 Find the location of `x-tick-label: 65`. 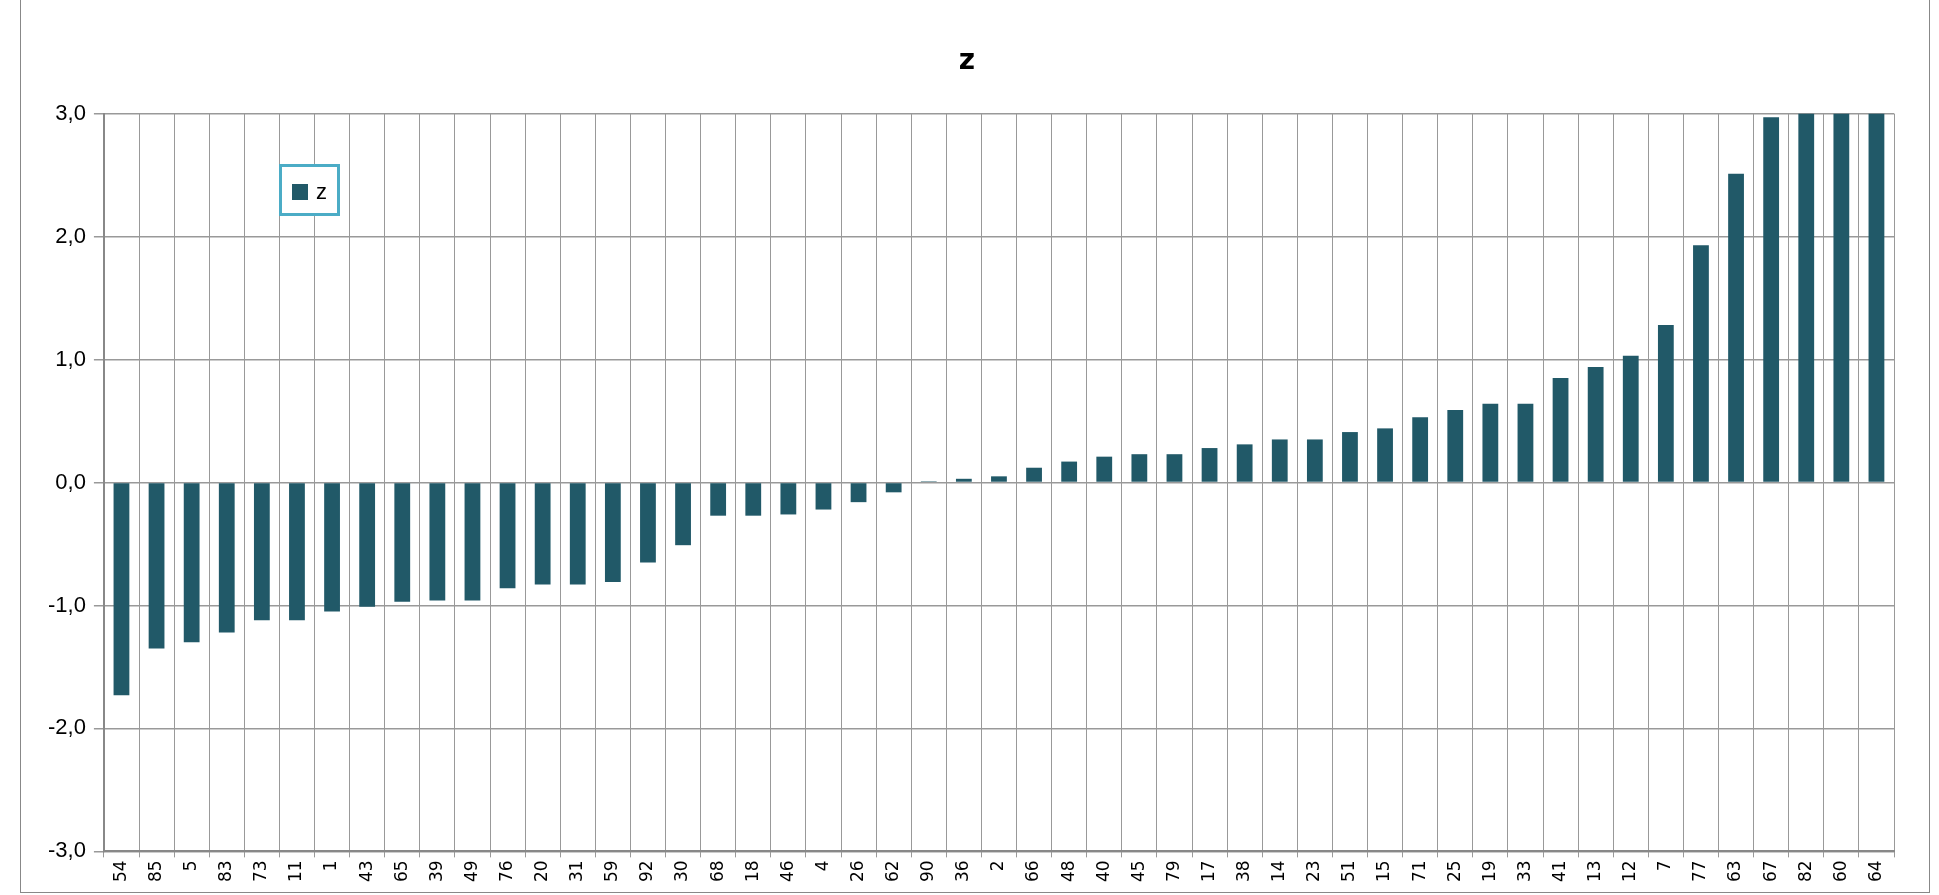

x-tick-label: 65 is located at coordinates (400, 871).